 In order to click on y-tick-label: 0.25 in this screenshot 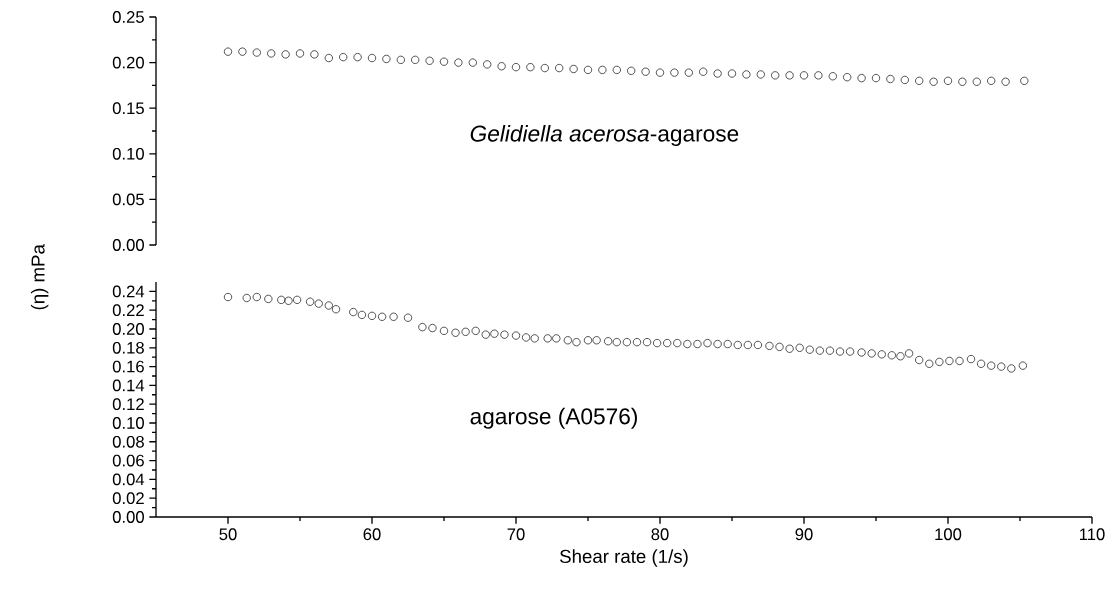, I will do `click(128, 17)`.